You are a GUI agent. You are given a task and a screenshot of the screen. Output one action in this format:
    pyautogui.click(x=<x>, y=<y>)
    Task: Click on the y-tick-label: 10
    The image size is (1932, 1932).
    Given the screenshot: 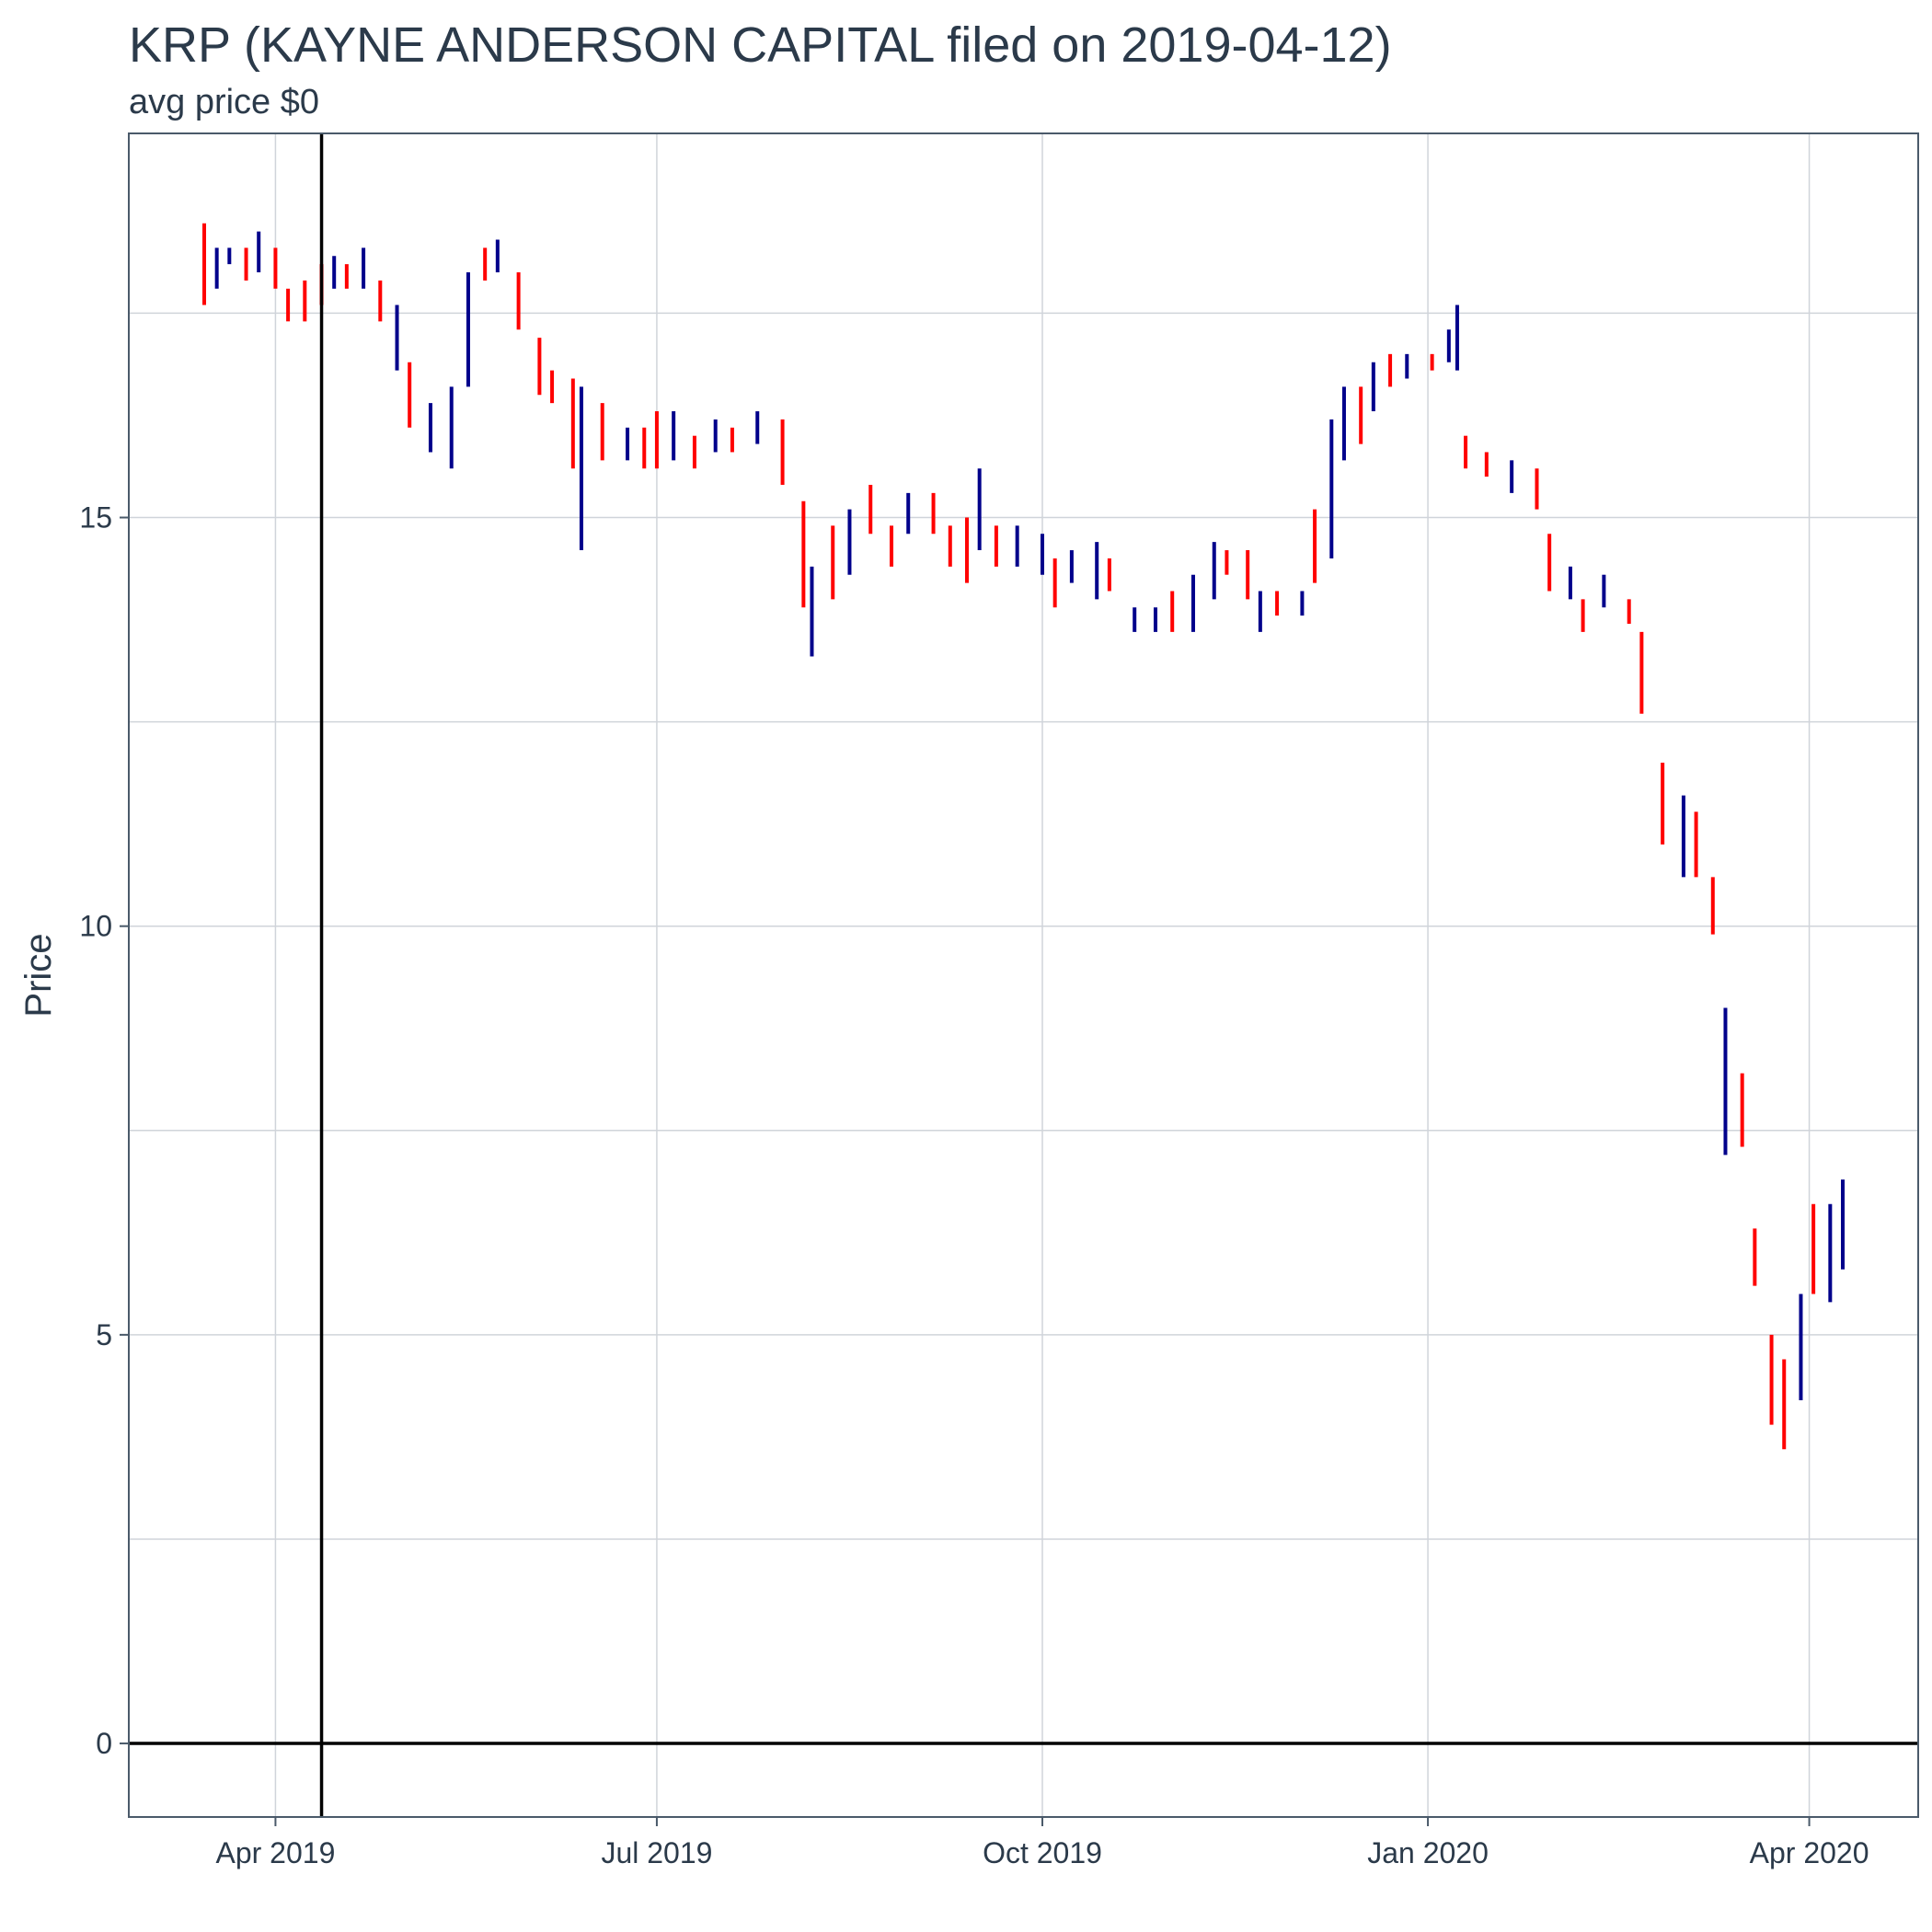 What is the action you would take?
    pyautogui.click(x=95, y=926)
    